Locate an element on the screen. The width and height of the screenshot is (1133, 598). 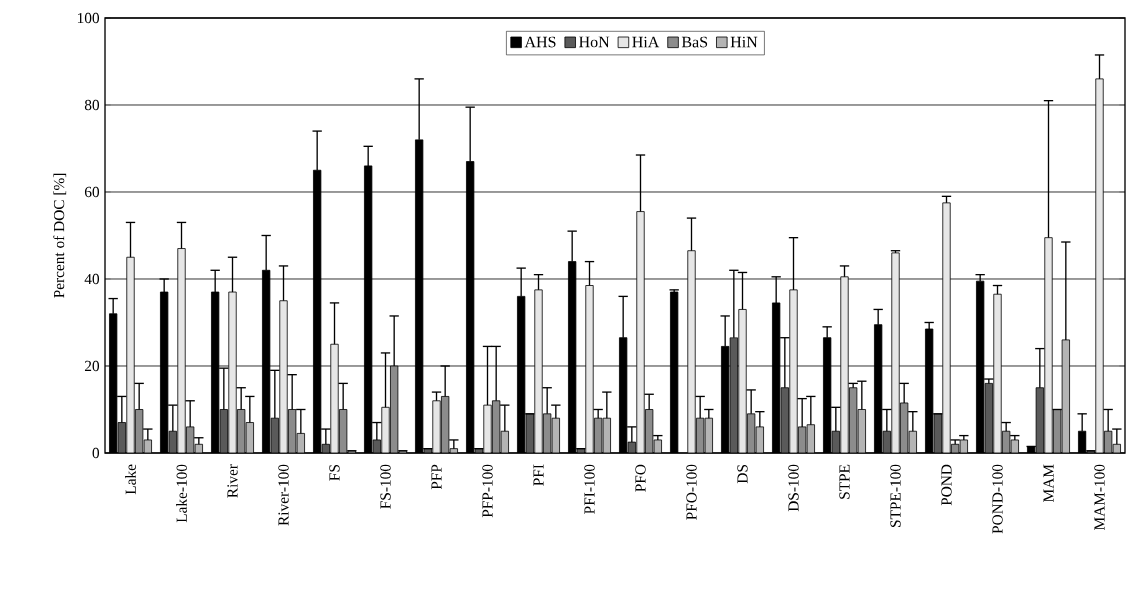
x-tick-label: DS-100 is located at coordinates (793, 488).